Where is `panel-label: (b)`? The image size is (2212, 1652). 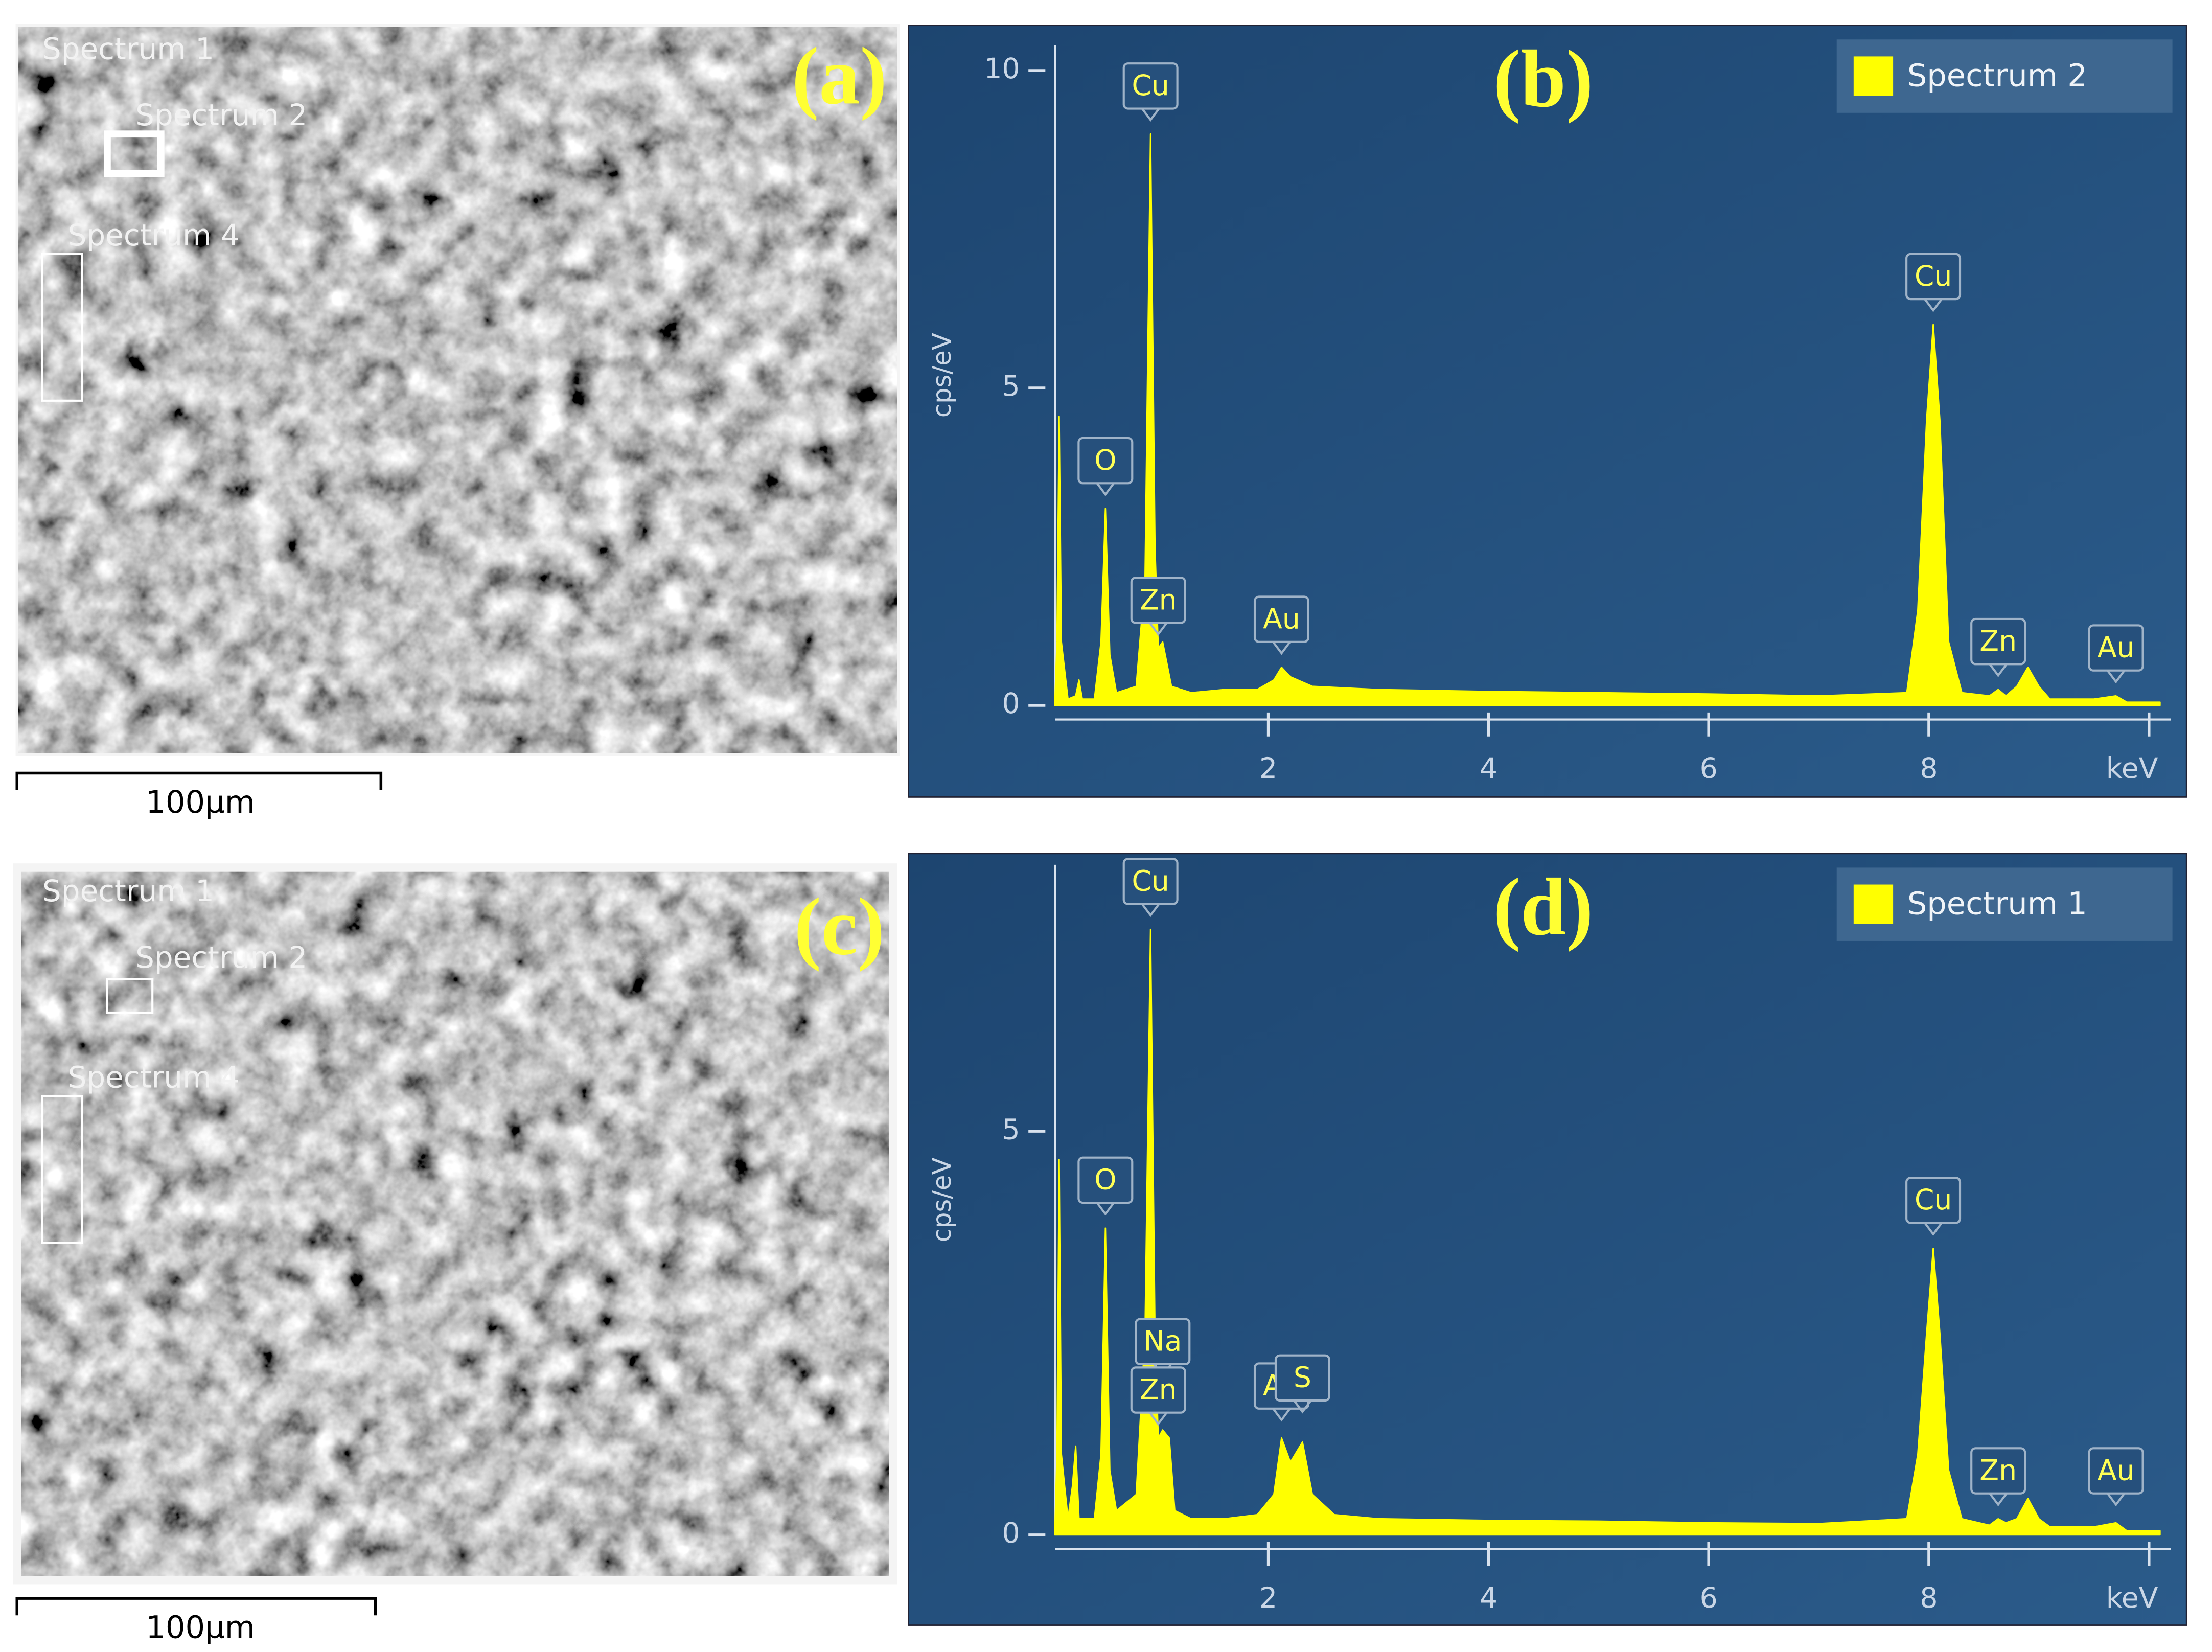
panel-label: (b) is located at coordinates (1543, 78).